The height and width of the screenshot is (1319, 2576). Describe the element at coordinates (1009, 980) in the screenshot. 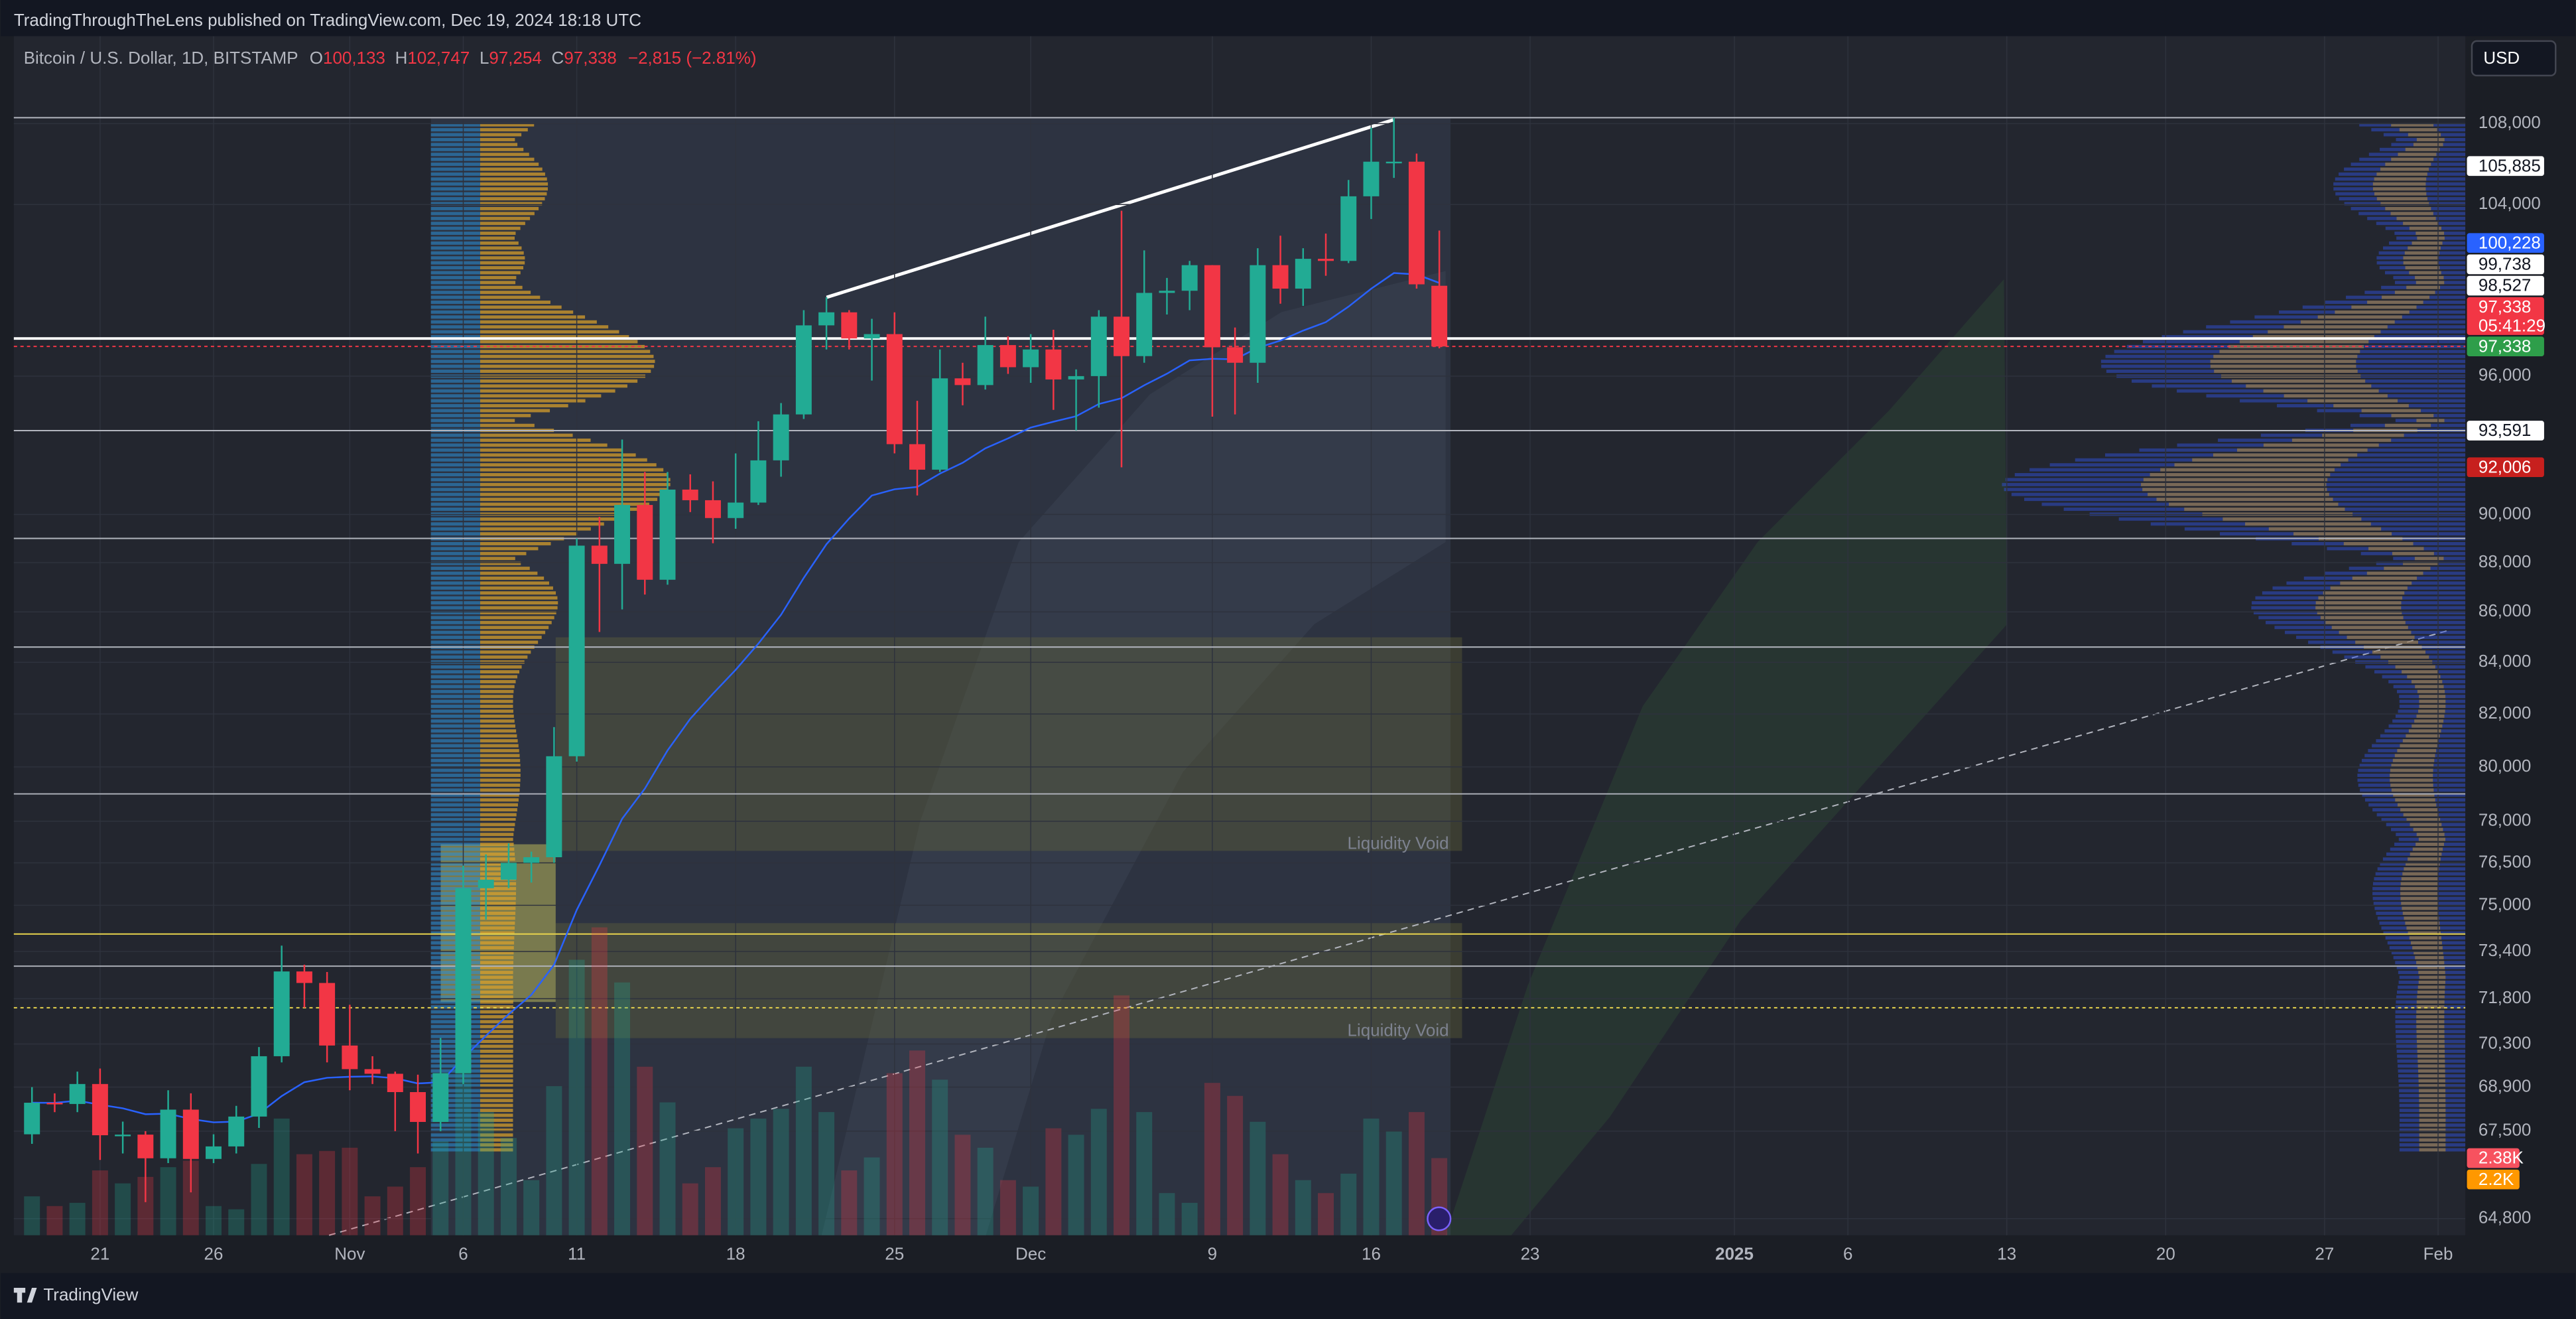

I see `liquidity-void` at that location.